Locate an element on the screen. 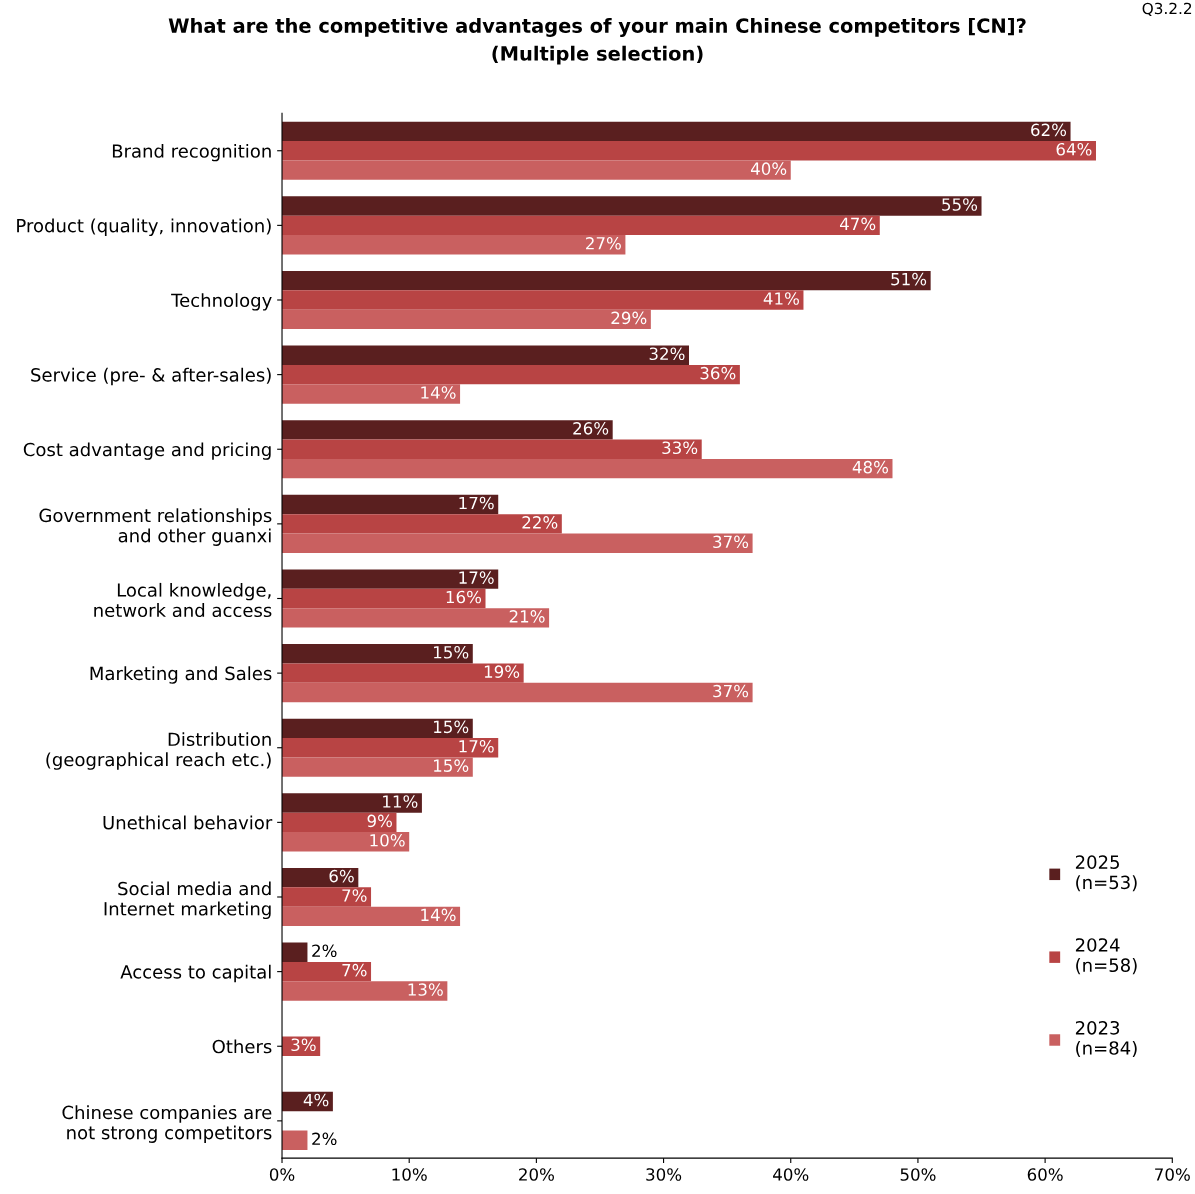  data-label: 40% is located at coordinates (768, 168).